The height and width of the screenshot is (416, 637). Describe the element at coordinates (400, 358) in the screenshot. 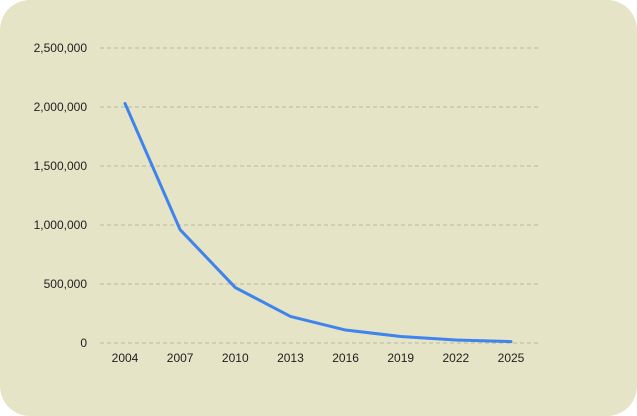

I see `x-tick-label: 2019` at that location.